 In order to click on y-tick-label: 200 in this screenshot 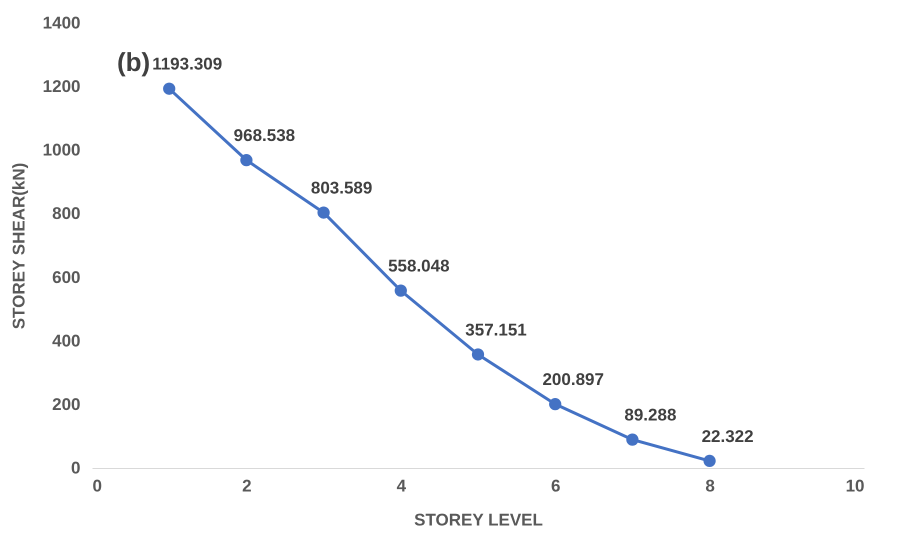, I will do `click(66, 404)`.